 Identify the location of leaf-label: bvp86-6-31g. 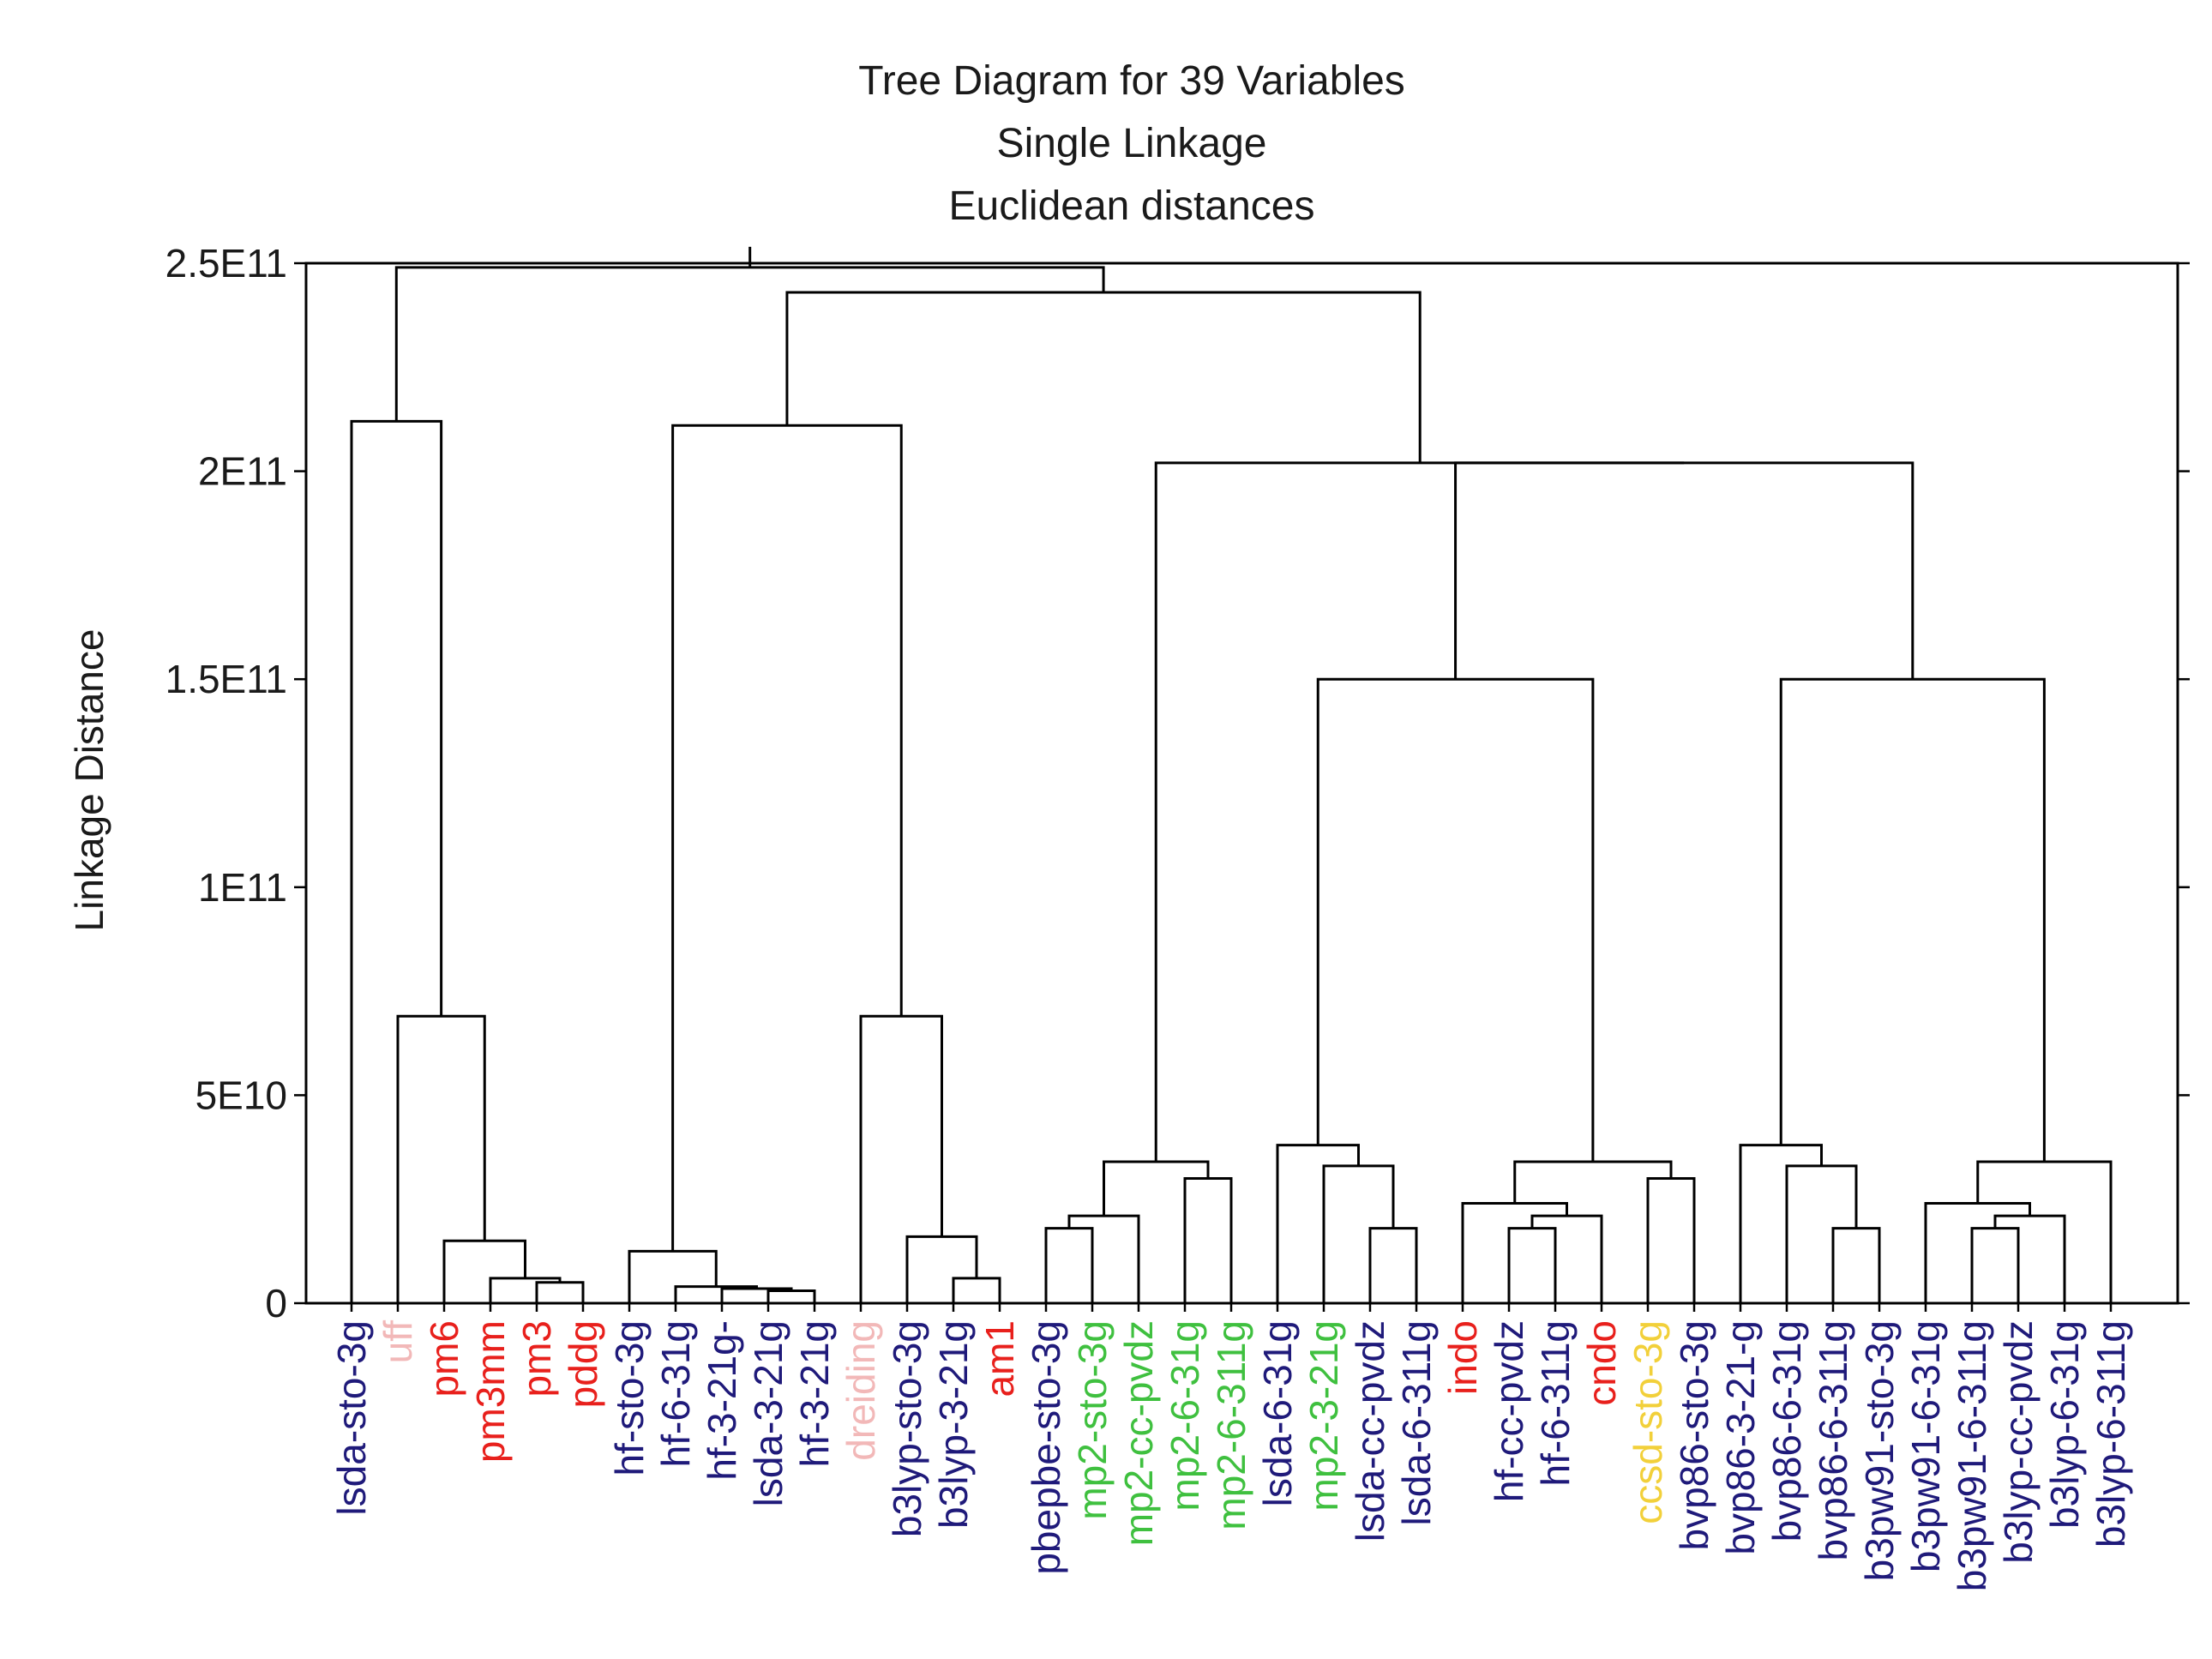
(1786, 1431).